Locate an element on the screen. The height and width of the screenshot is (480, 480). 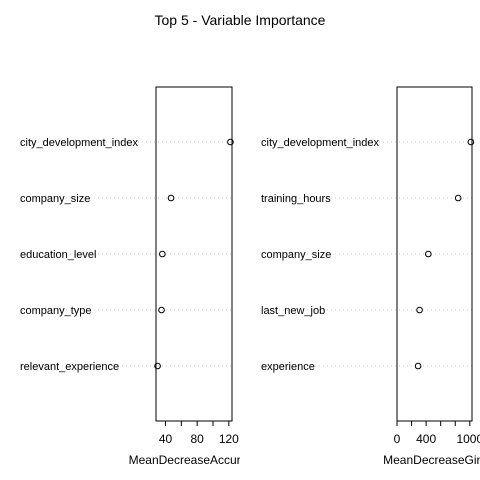
chart-title: Top 5 - Variable Importance is located at coordinates (240, 20).